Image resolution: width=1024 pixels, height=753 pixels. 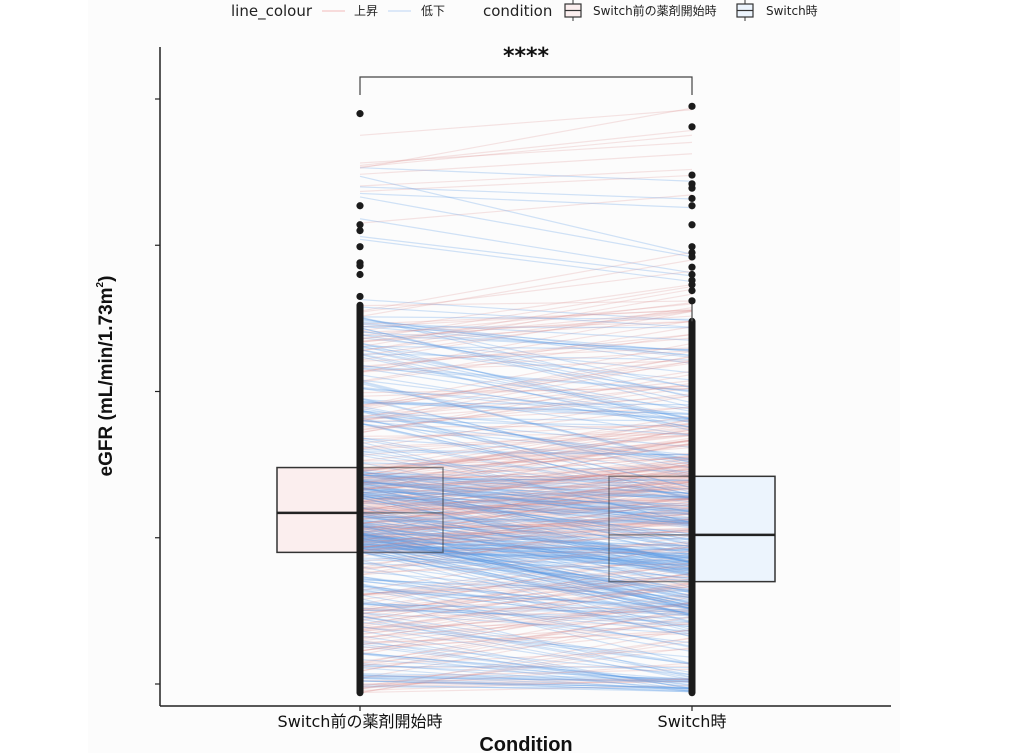 I want to click on boxes-right-dodge, so click(x=733, y=529).